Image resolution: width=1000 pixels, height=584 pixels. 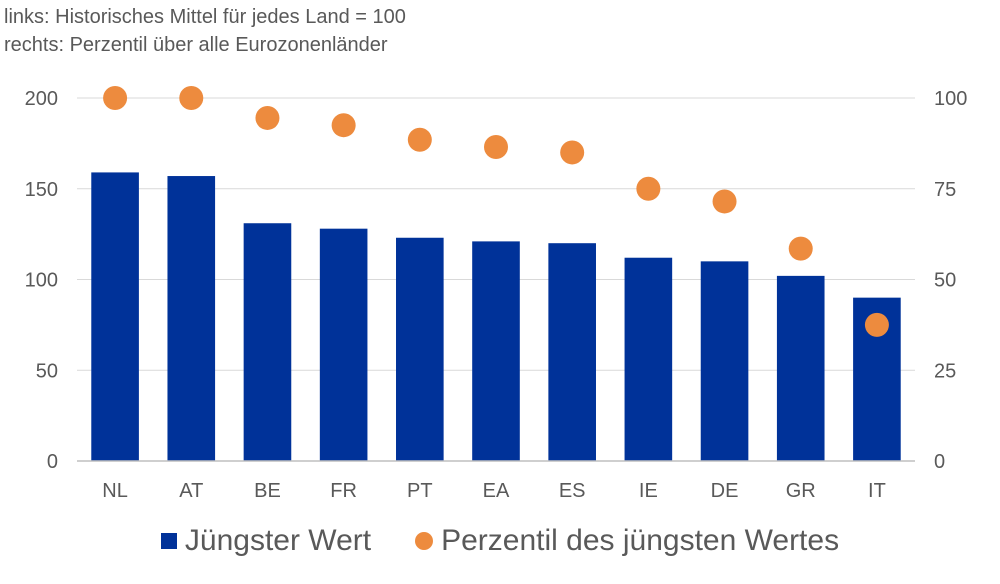 What do you see at coordinates (648, 491) in the screenshot?
I see `x-tick-label: IE` at bounding box center [648, 491].